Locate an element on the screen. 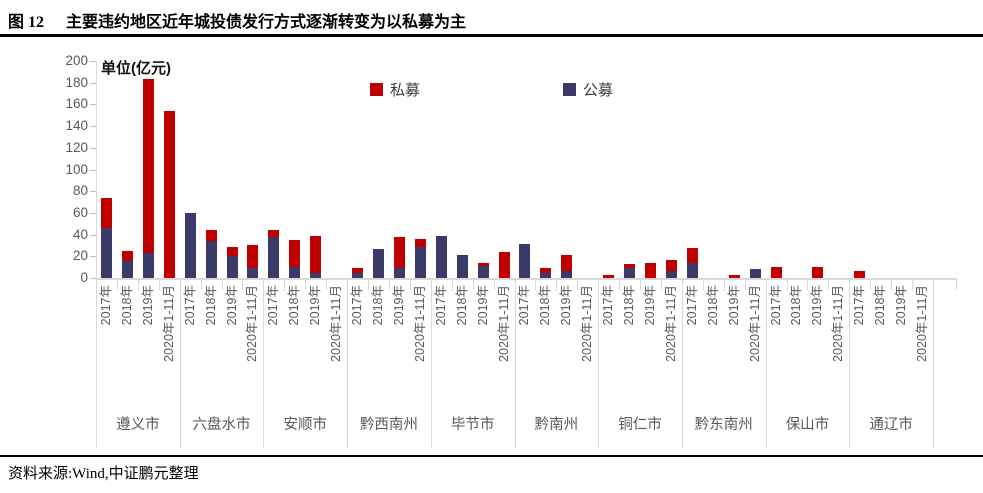 The image size is (983, 493). legend-swatch-public is located at coordinates (569, 89).